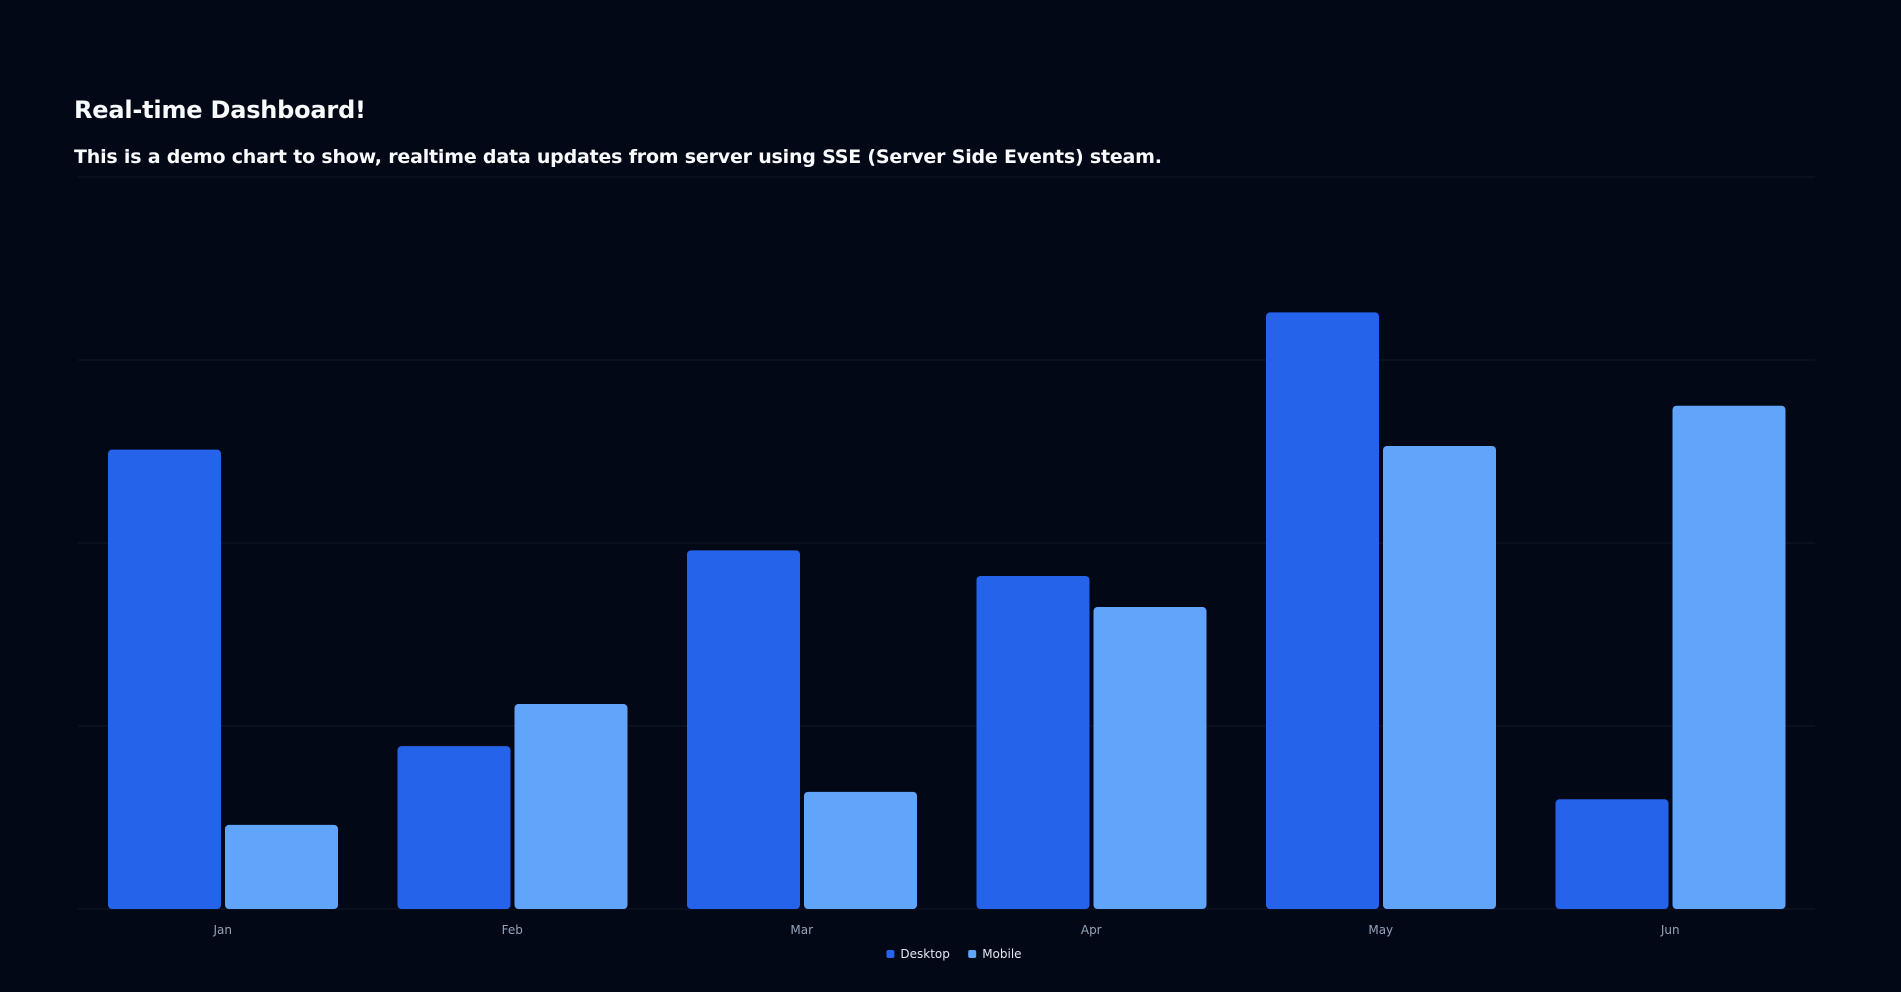 The height and width of the screenshot is (992, 1901). I want to click on bar-mobile-may, so click(1439, 677).